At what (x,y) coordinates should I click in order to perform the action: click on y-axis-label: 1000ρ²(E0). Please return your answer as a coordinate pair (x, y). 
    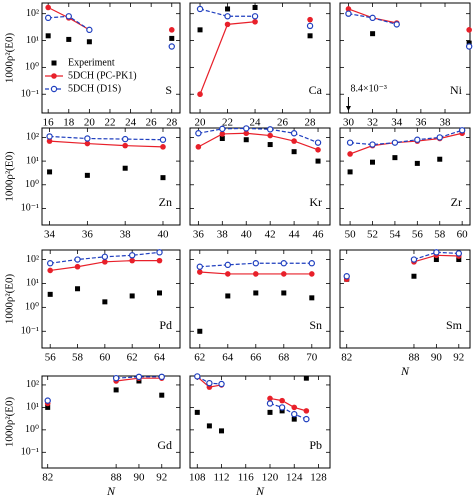
    Looking at the image, I should click on (10, 299).